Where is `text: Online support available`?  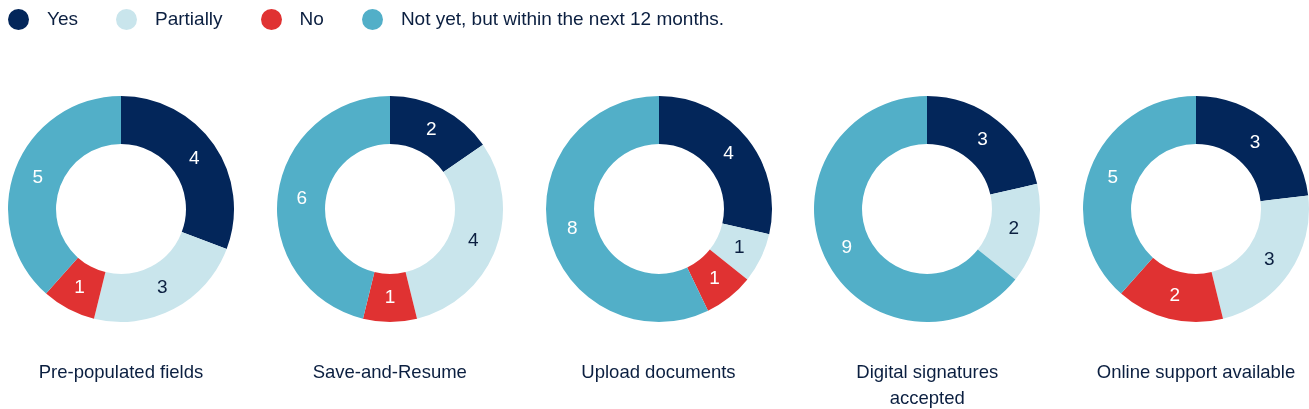
text: Online support available is located at coordinates (1196, 372).